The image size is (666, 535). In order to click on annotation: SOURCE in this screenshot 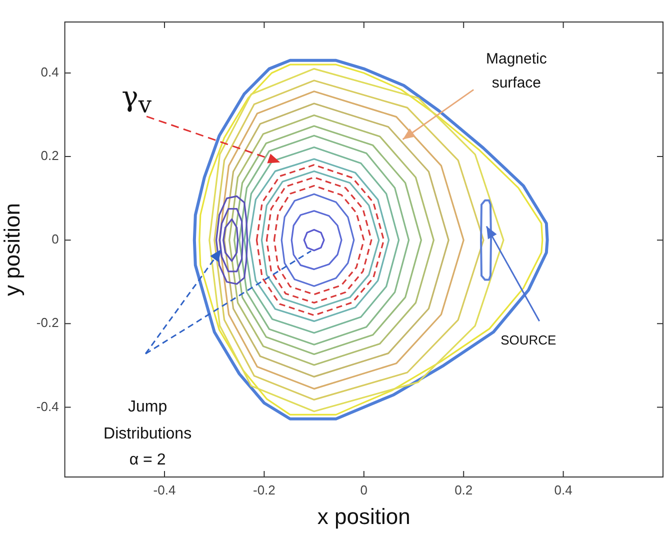, I will do `click(528, 340)`.